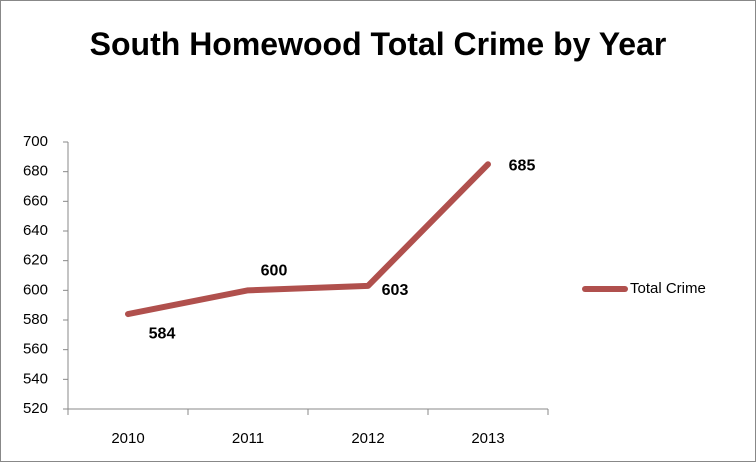 Image resolution: width=756 pixels, height=462 pixels. I want to click on x-tick-label: 2013, so click(487, 438).